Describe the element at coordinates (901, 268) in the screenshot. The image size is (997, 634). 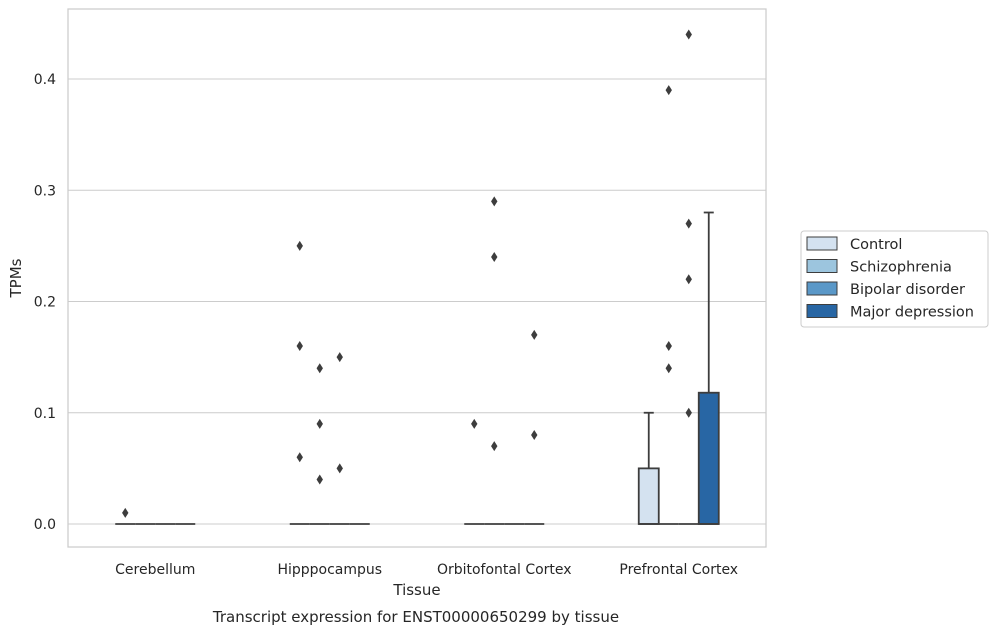
I see `legend-label: Schizophrenia` at that location.